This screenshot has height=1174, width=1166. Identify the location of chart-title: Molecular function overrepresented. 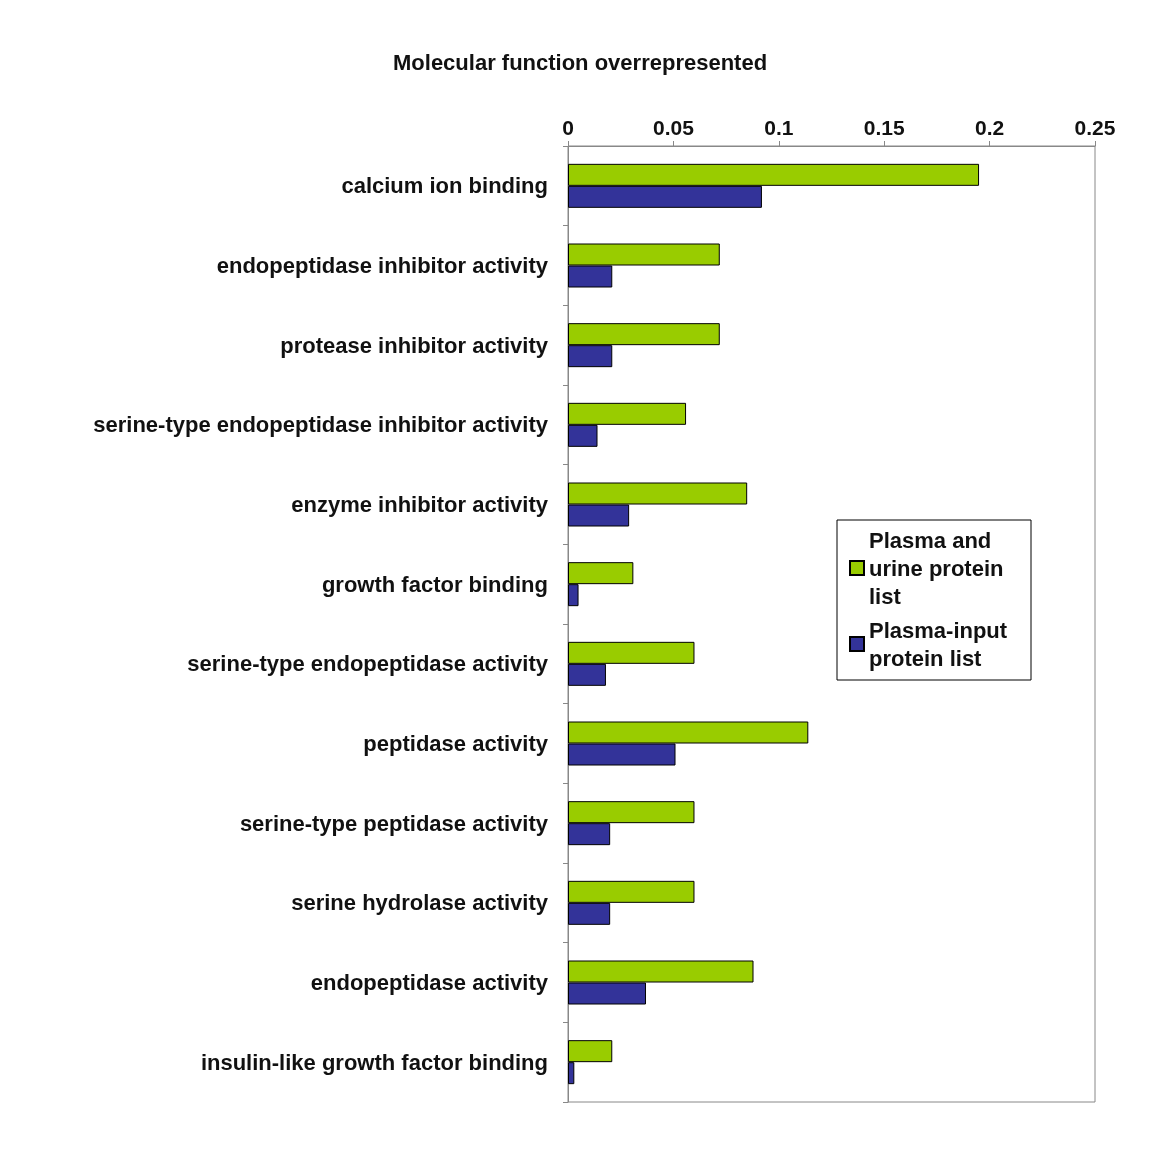
(580, 62).